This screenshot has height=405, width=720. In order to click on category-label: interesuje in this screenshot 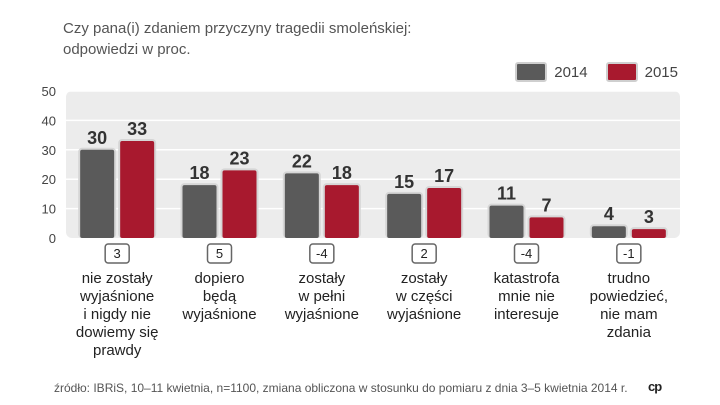, I will do `click(526, 314)`.